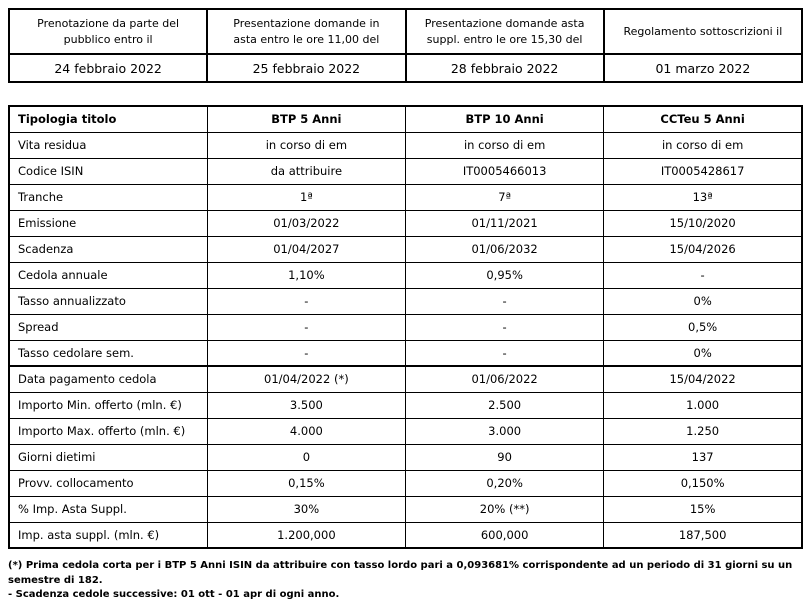 This screenshot has height=615, width=811. I want to click on row-value: 1.200,000, so click(306, 535).